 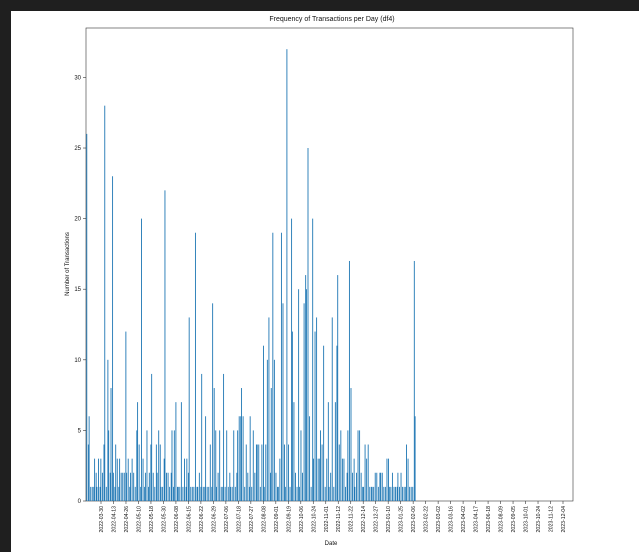 I want to click on y-axis-label: Number of Transactions, so click(x=68, y=264).